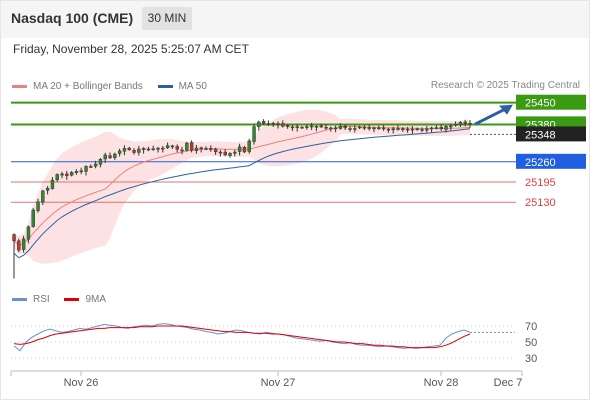 This screenshot has width=590, height=400. I want to click on rsi-swatch, so click(19, 299).